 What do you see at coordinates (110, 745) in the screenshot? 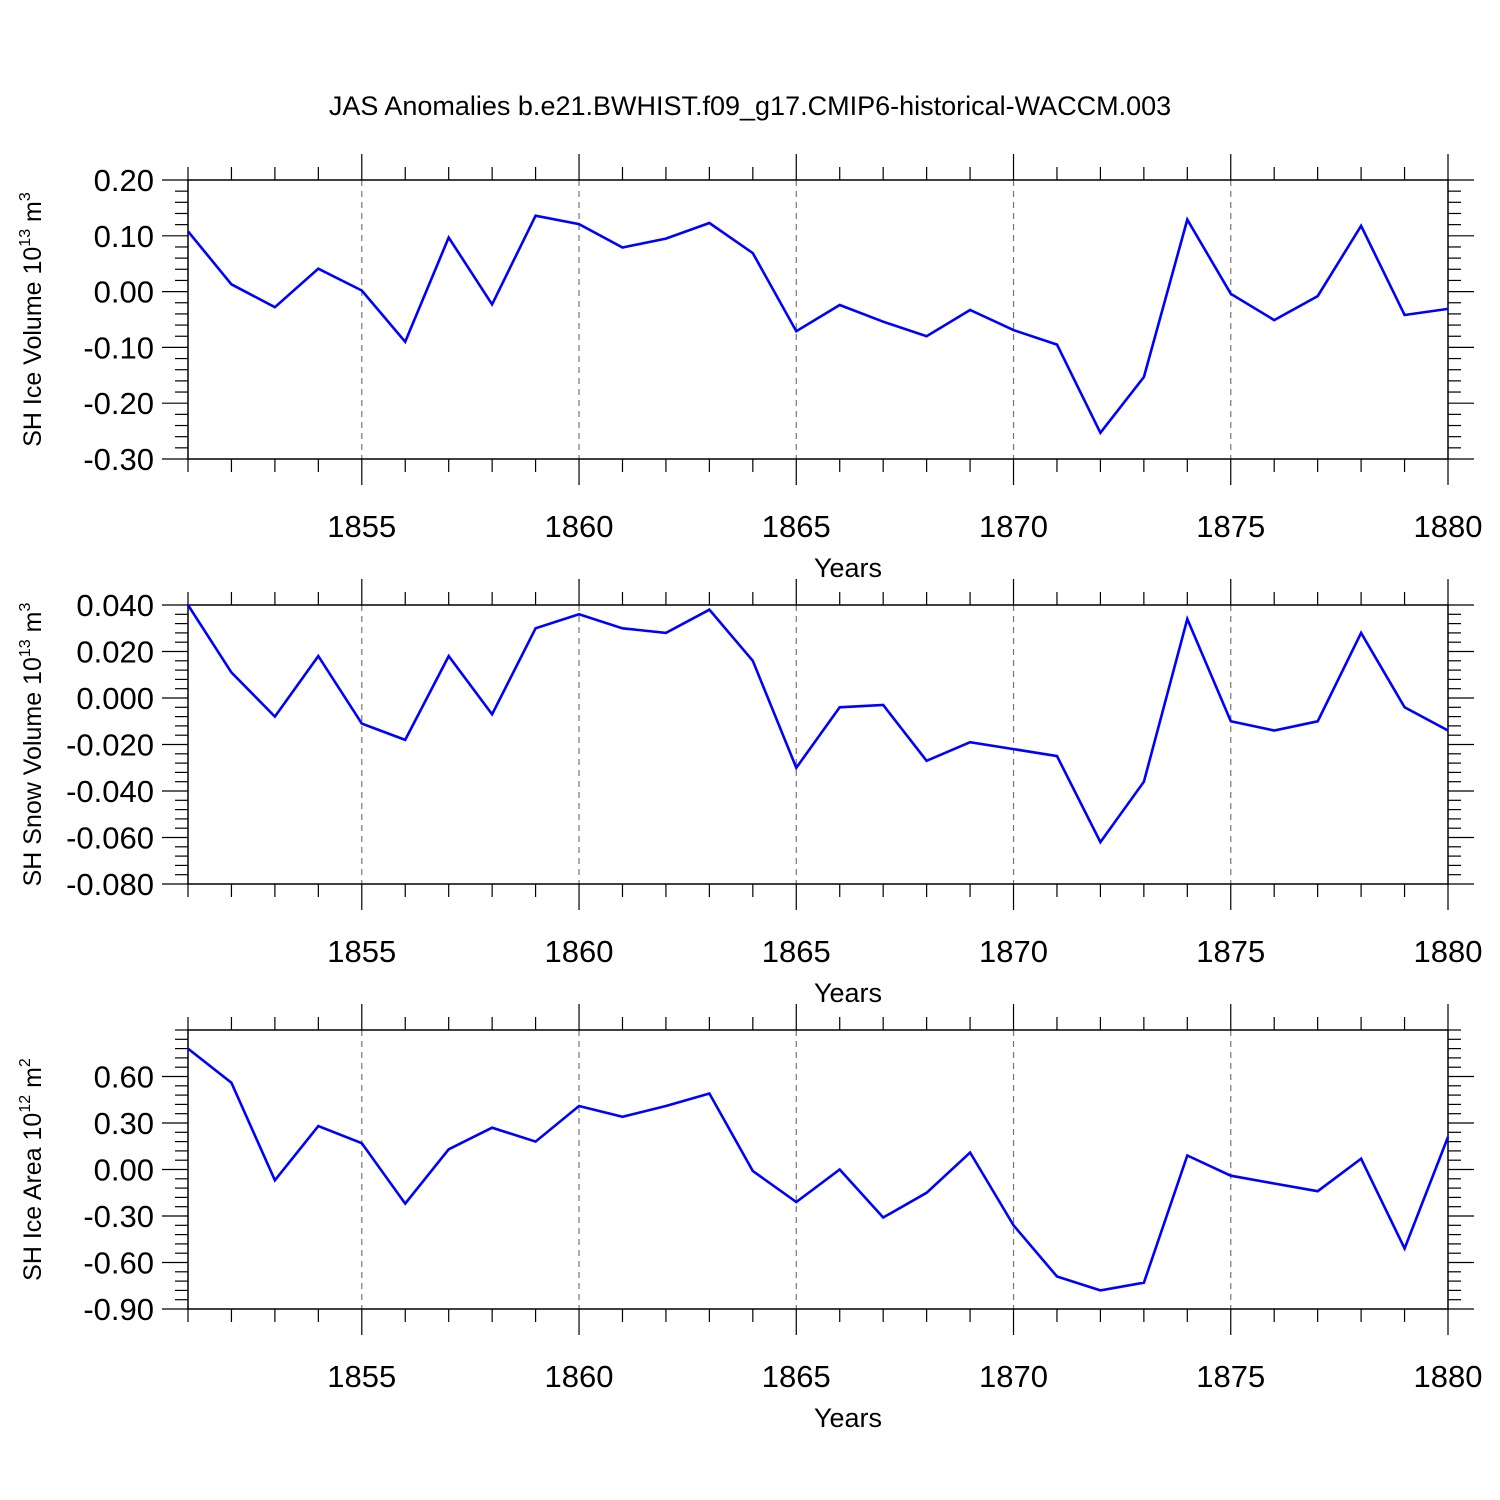
I see `y-tick-label: -0.020` at bounding box center [110, 745].